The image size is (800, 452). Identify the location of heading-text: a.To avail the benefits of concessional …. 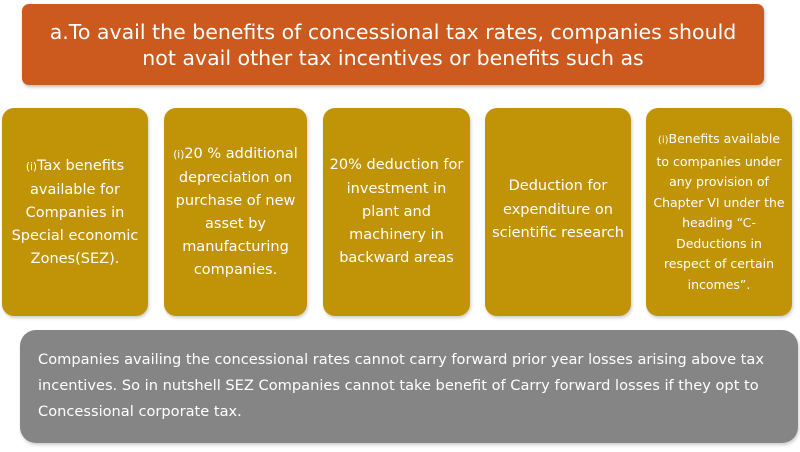
(393, 44).